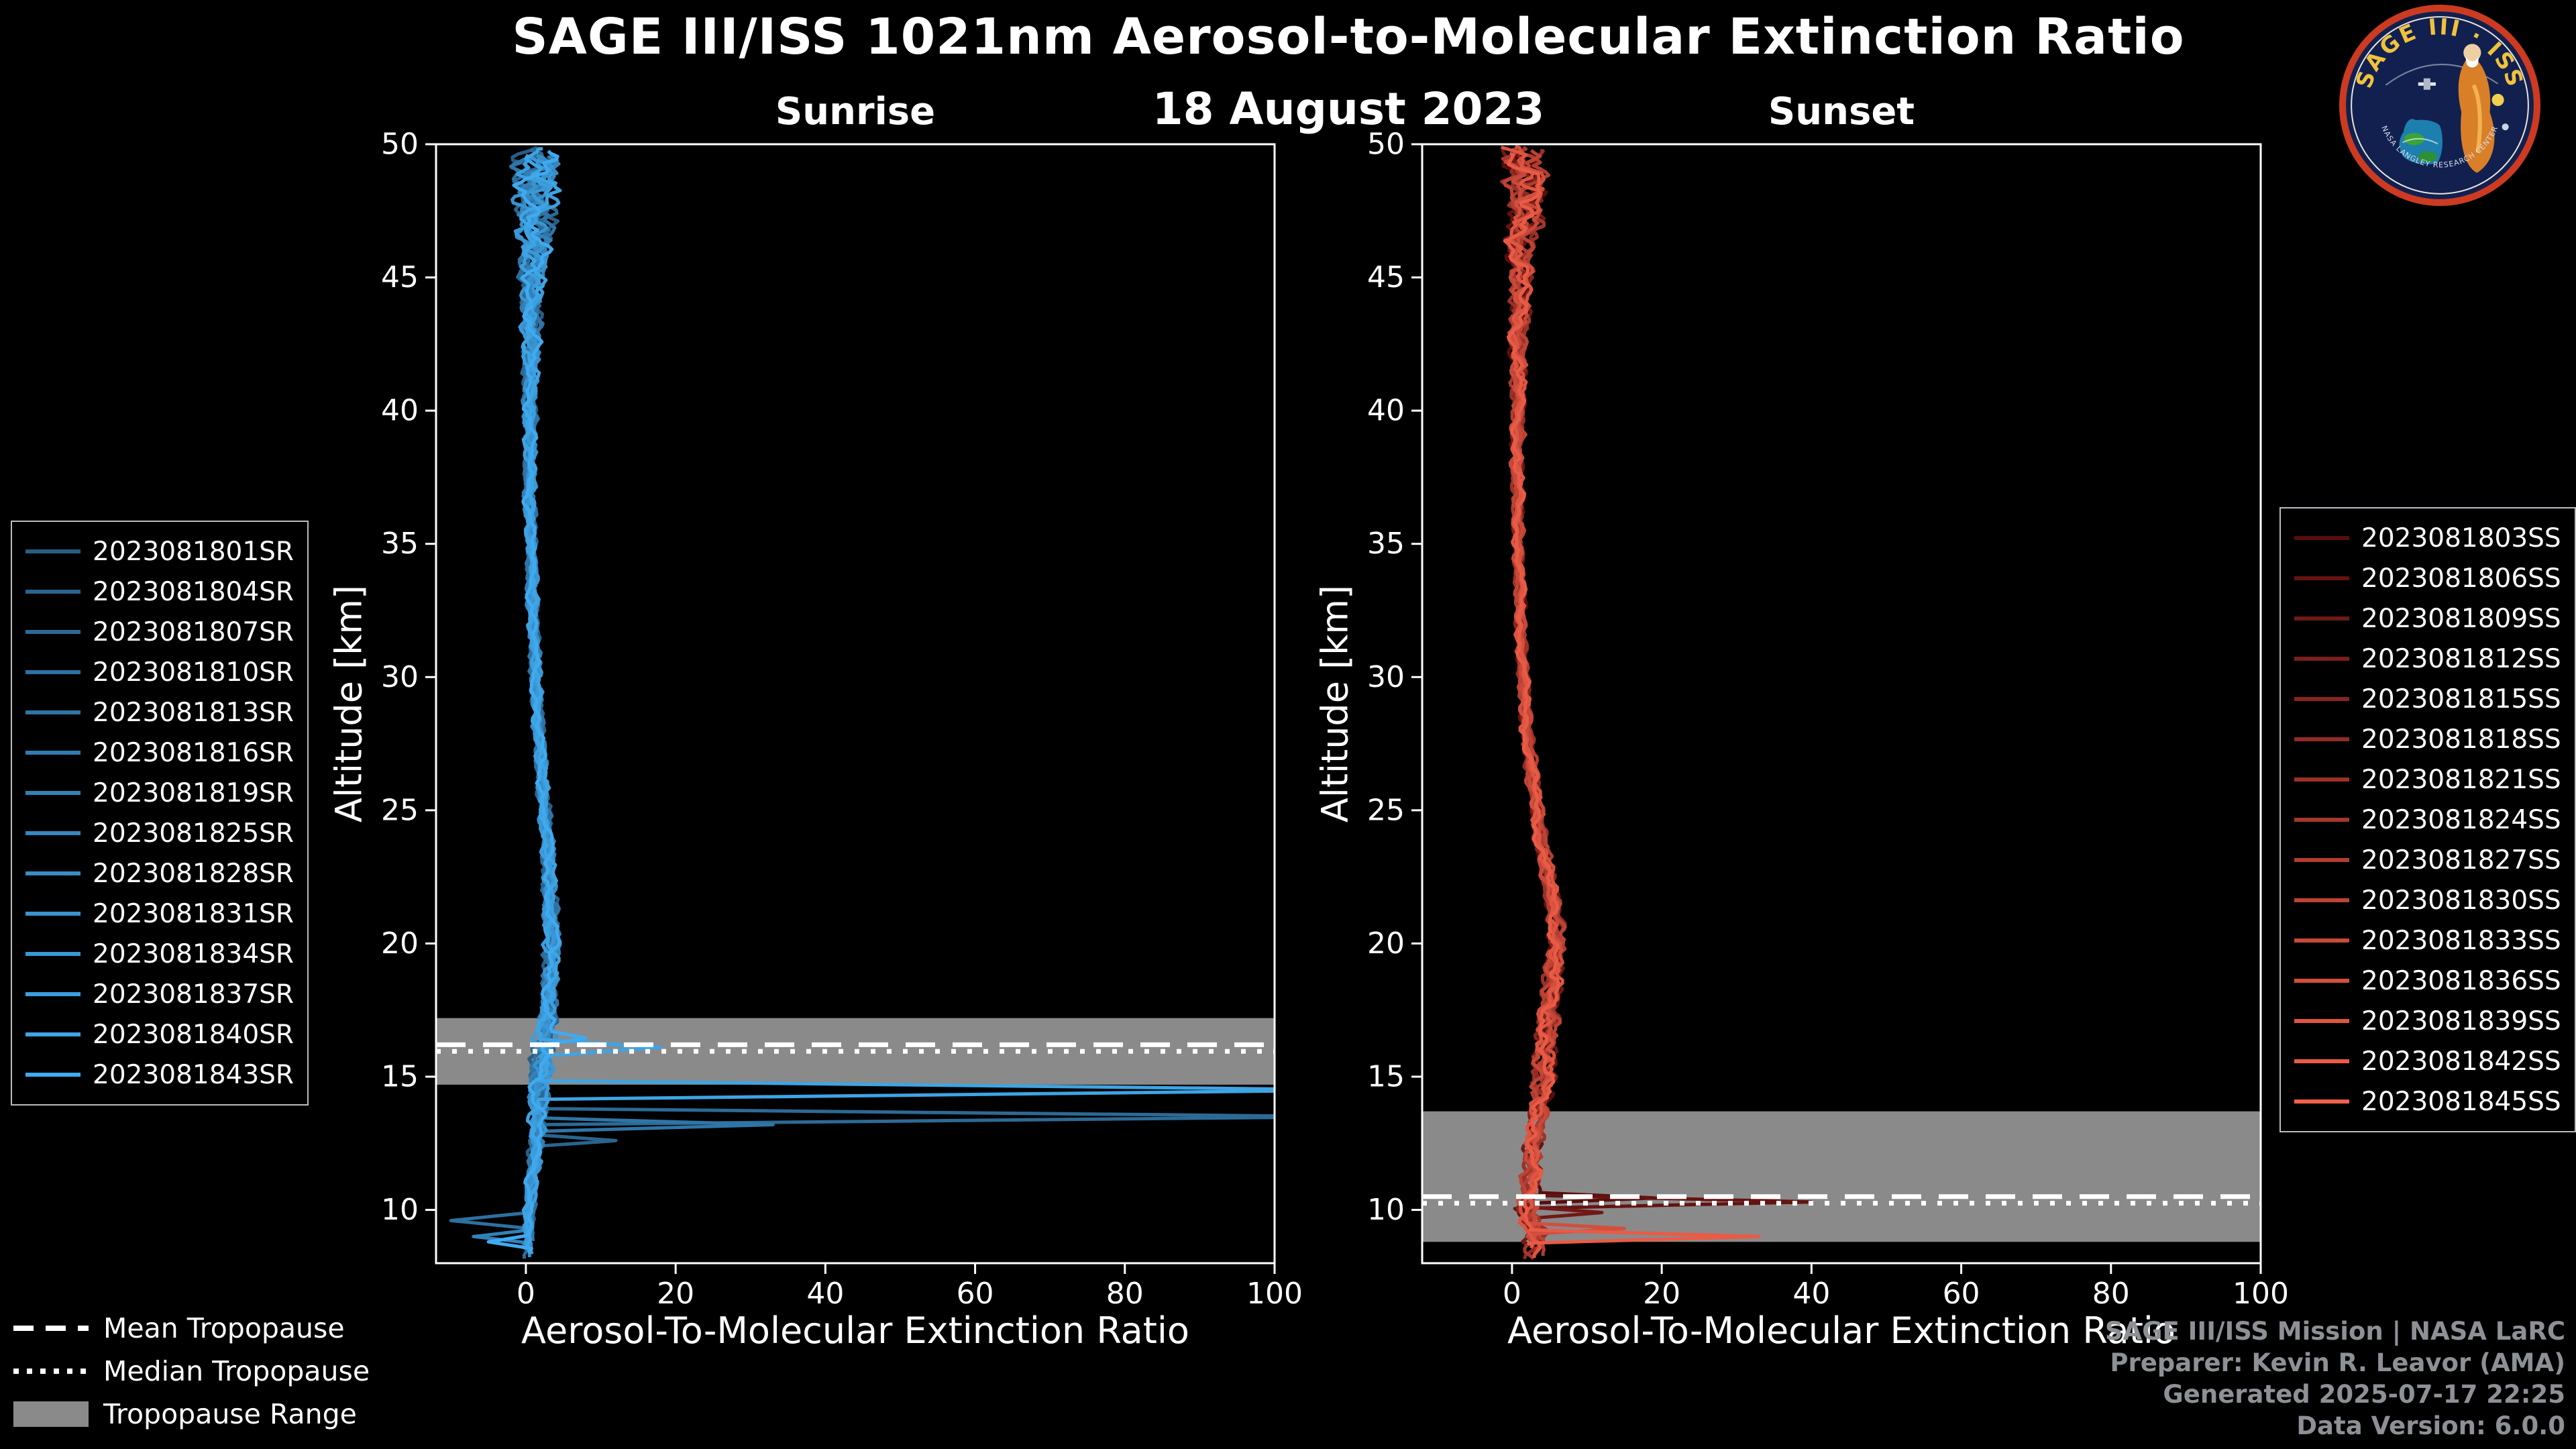 The image size is (2576, 1449). What do you see at coordinates (2427, 1061) in the screenshot?
I see `legend-item: 2023081842SS` at bounding box center [2427, 1061].